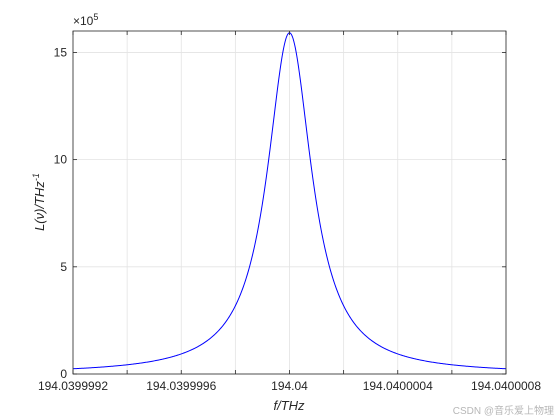 This screenshot has height=420, width=560. What do you see at coordinates (39, 202) in the screenshot?
I see `y-axis-label: L(ν)/THz-1` at bounding box center [39, 202].